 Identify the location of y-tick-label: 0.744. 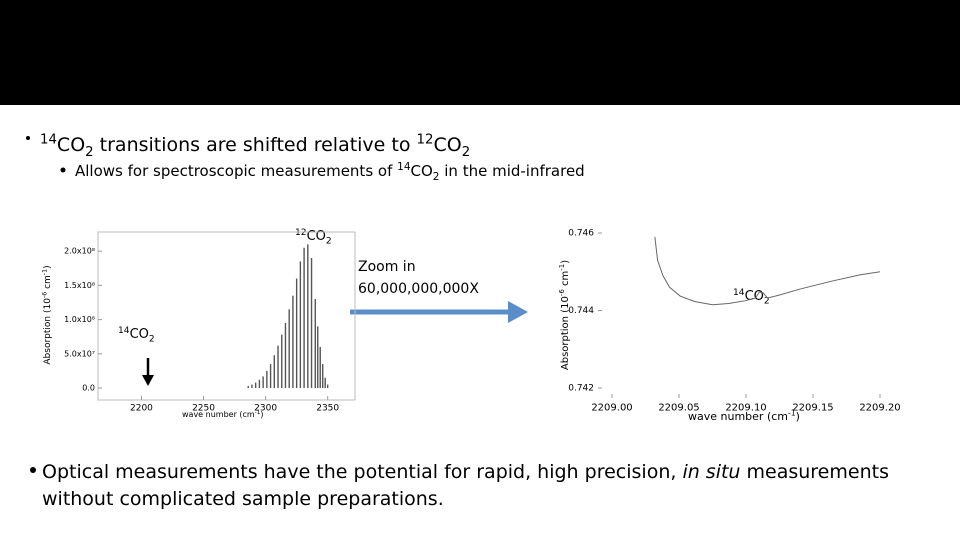
(581, 311).